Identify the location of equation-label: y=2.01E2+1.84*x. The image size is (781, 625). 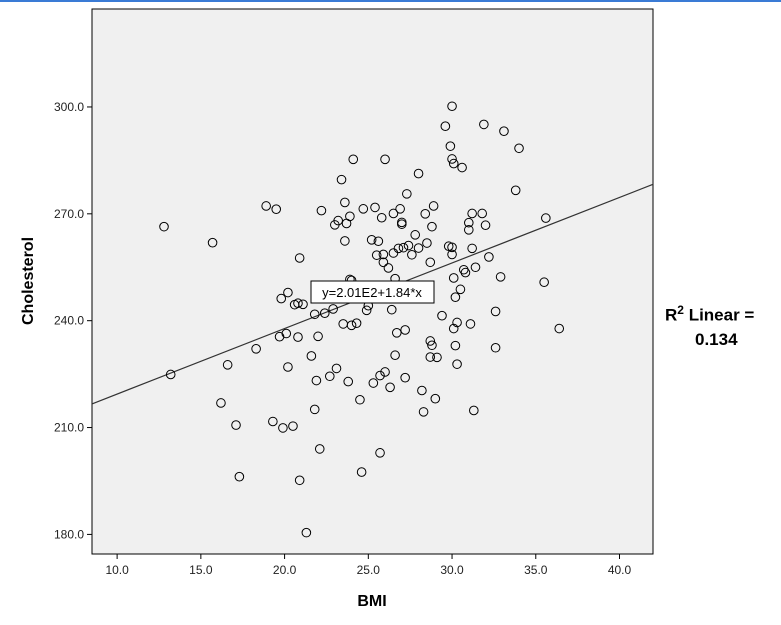
(372, 292).